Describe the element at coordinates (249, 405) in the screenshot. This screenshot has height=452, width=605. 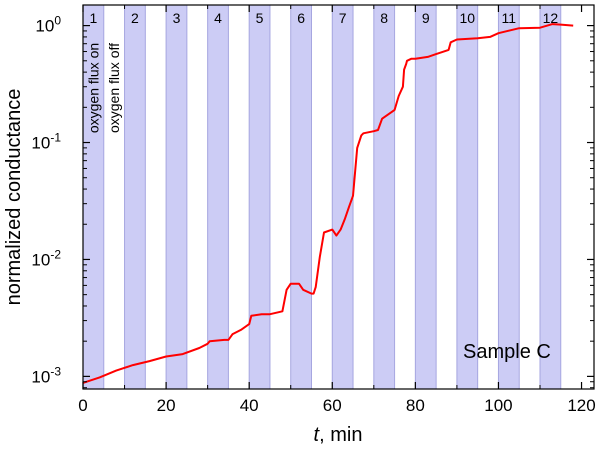
I see `x-tick-label: 40` at that location.